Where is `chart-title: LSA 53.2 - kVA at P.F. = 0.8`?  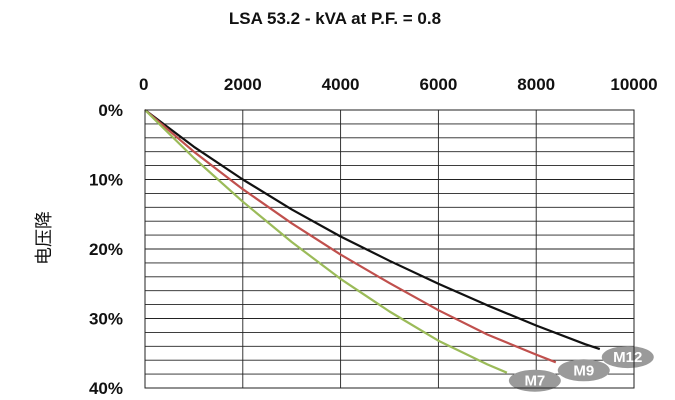
chart-title: LSA 53.2 - kVA at P.F. = 0.8 is located at coordinates (335, 18).